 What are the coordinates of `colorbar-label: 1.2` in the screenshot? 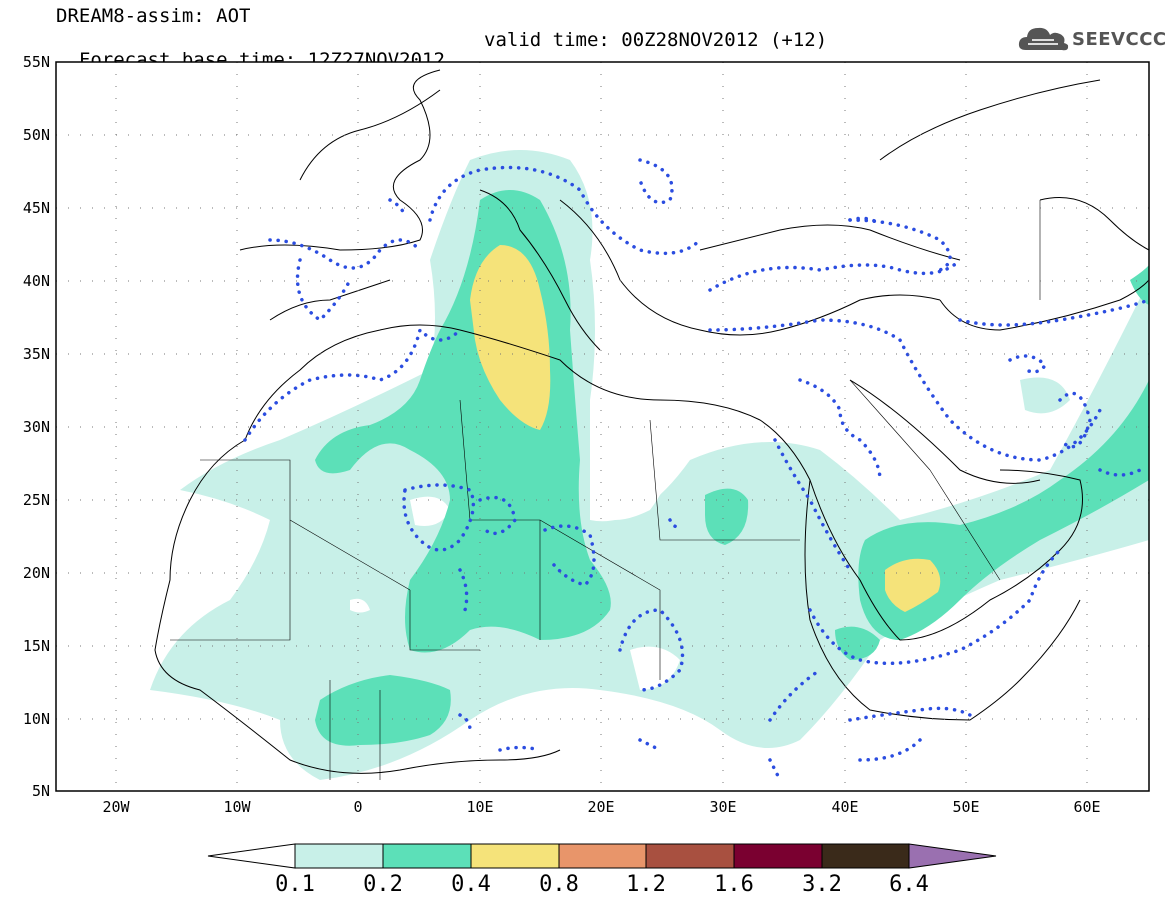 It's located at (646, 884).